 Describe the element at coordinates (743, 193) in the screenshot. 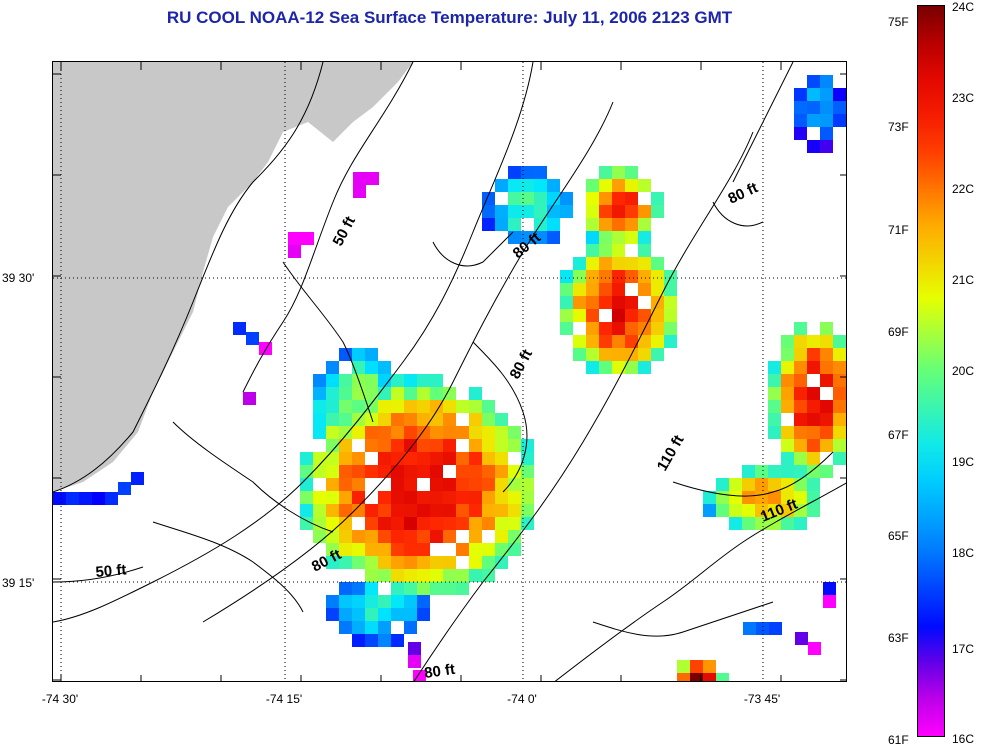

I see `depth-label: 80 ft` at that location.